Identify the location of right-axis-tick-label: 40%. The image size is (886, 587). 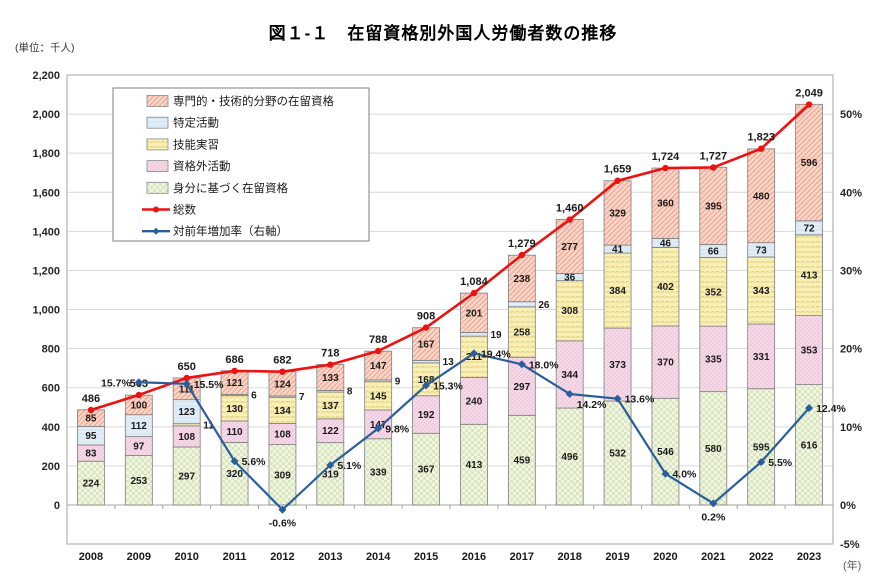
(851, 193).